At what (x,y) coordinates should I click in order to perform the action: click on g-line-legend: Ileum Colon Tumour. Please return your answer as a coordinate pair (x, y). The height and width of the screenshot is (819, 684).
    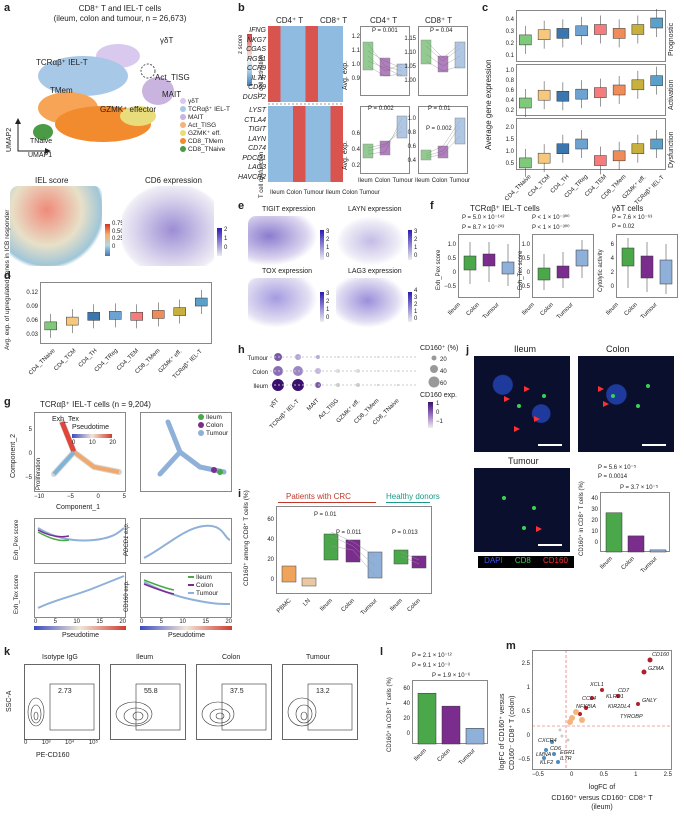
    Looking at the image, I should click on (203, 586).